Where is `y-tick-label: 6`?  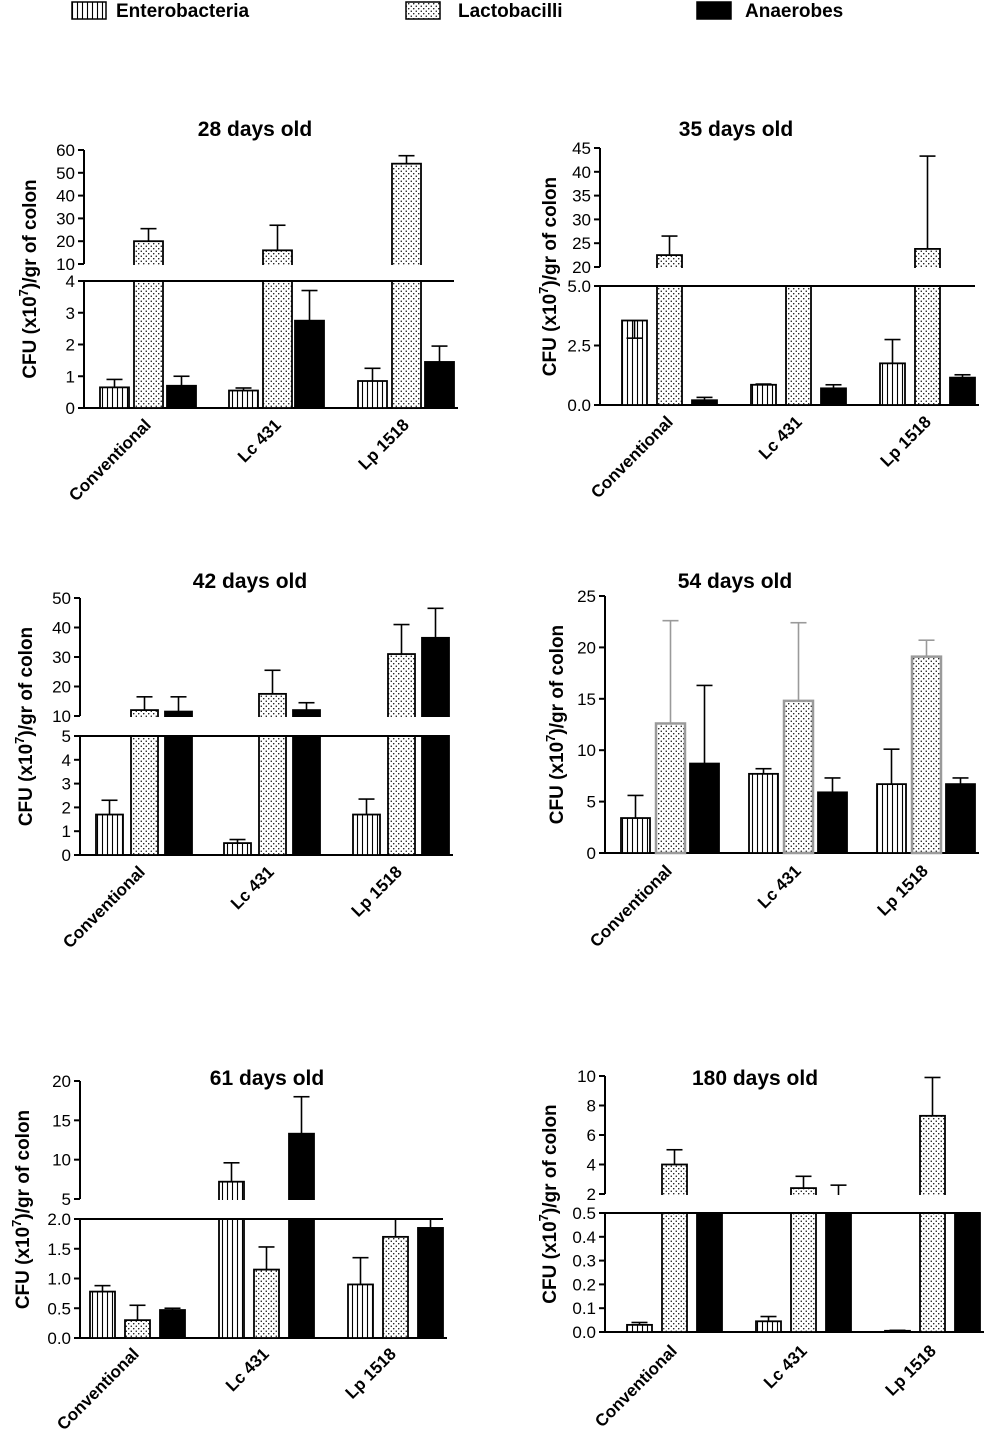
y-tick-label: 6 is located at coordinates (591, 1135).